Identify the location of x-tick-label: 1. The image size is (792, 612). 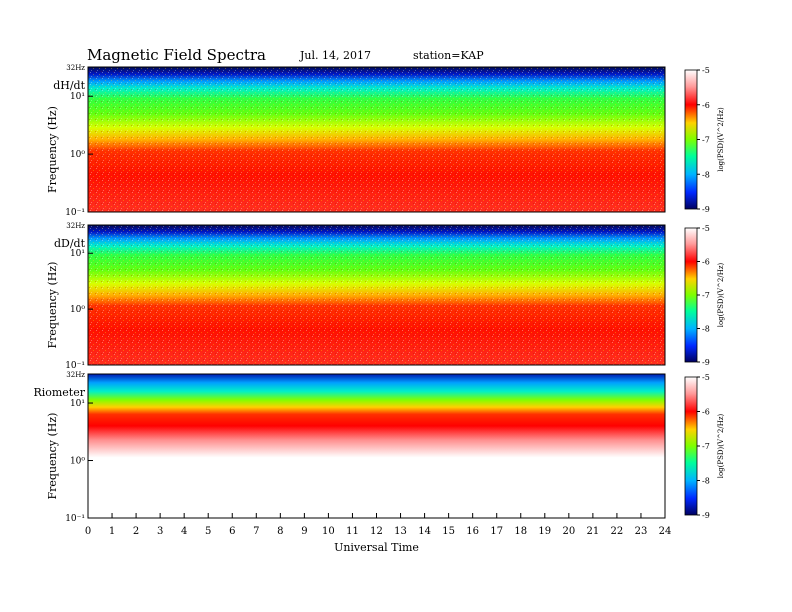
(112, 531).